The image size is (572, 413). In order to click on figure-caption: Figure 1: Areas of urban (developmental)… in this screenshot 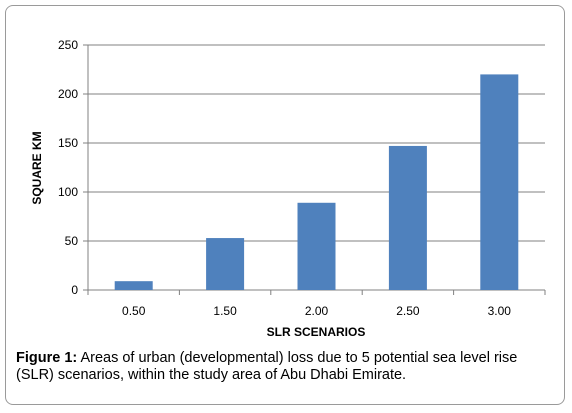, I will do `click(286, 367)`.